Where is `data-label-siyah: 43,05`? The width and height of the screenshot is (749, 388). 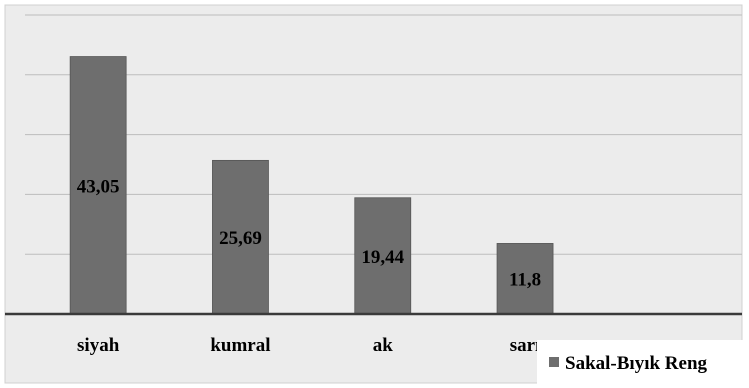
data-label-siyah: 43,05 is located at coordinates (98, 186).